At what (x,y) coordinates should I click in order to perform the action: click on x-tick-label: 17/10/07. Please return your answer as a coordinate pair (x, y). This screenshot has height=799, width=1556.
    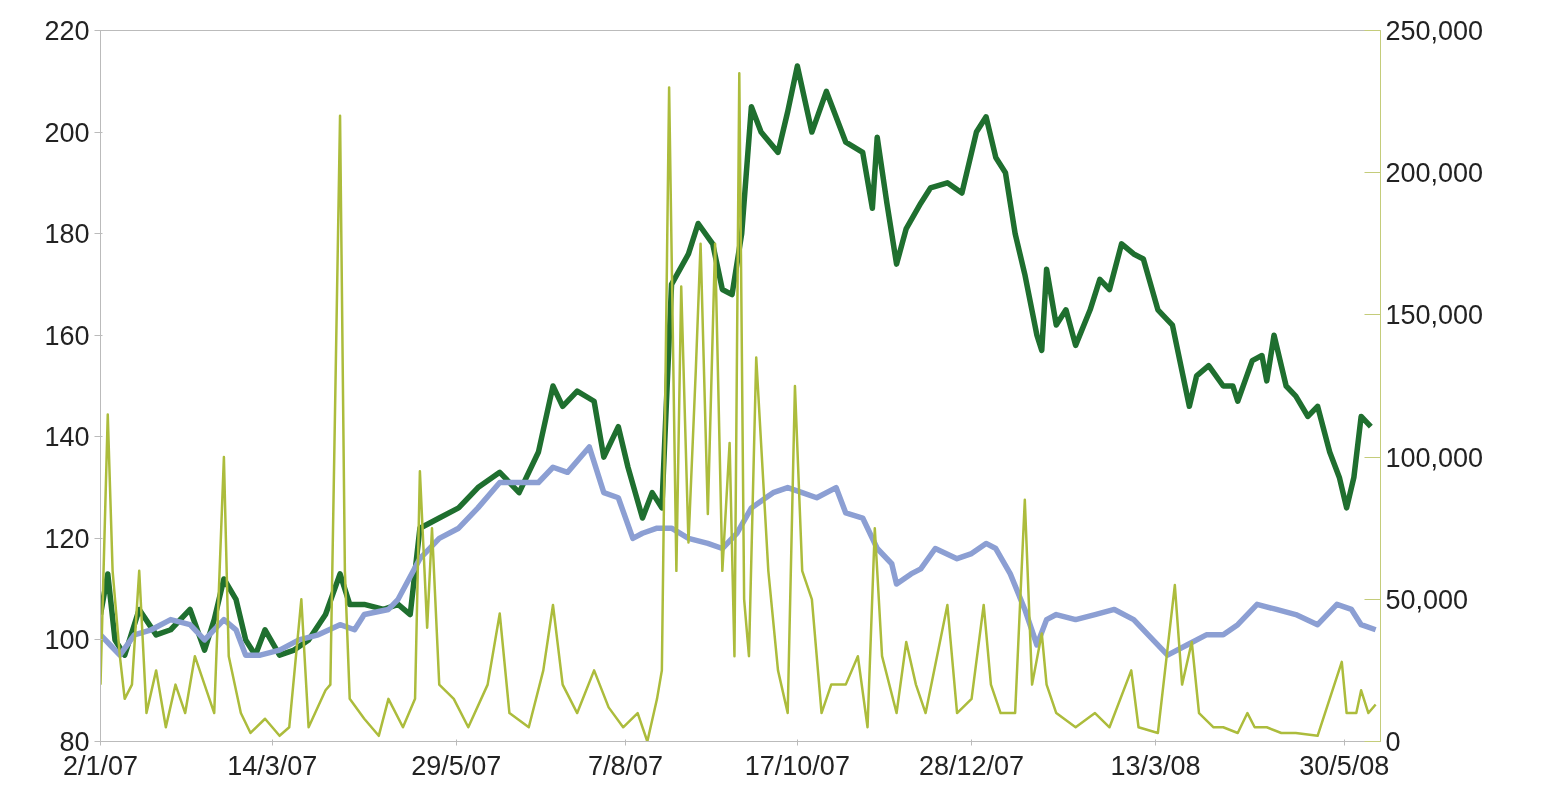
    Looking at the image, I should click on (797, 765).